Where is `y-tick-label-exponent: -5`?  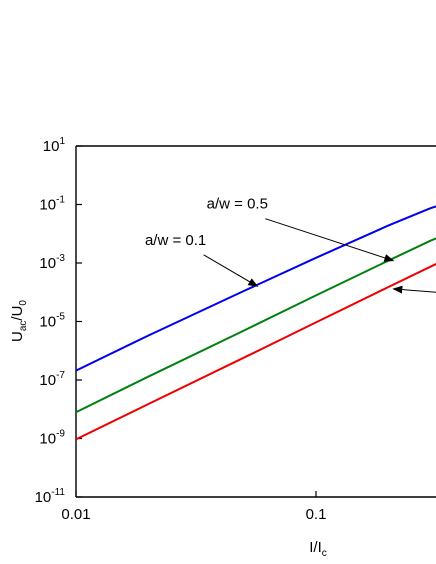
y-tick-label-exponent: -5 is located at coordinates (60, 317).